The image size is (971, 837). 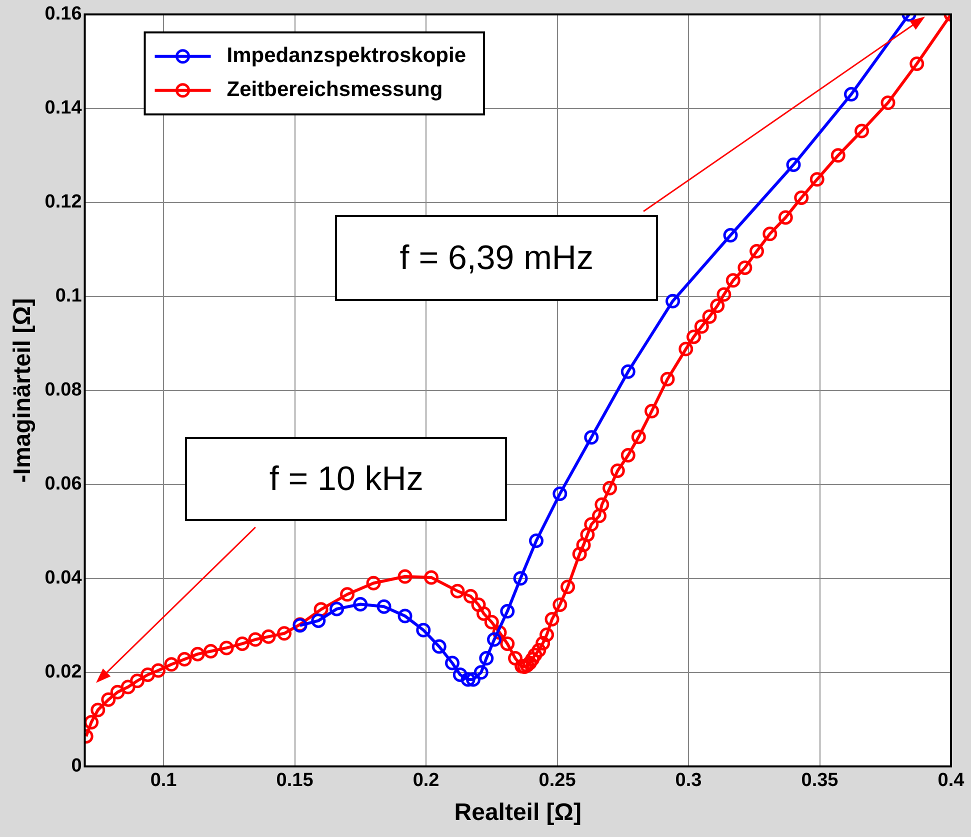 I want to click on y-tick-label: 0.06, so click(x=63, y=484).